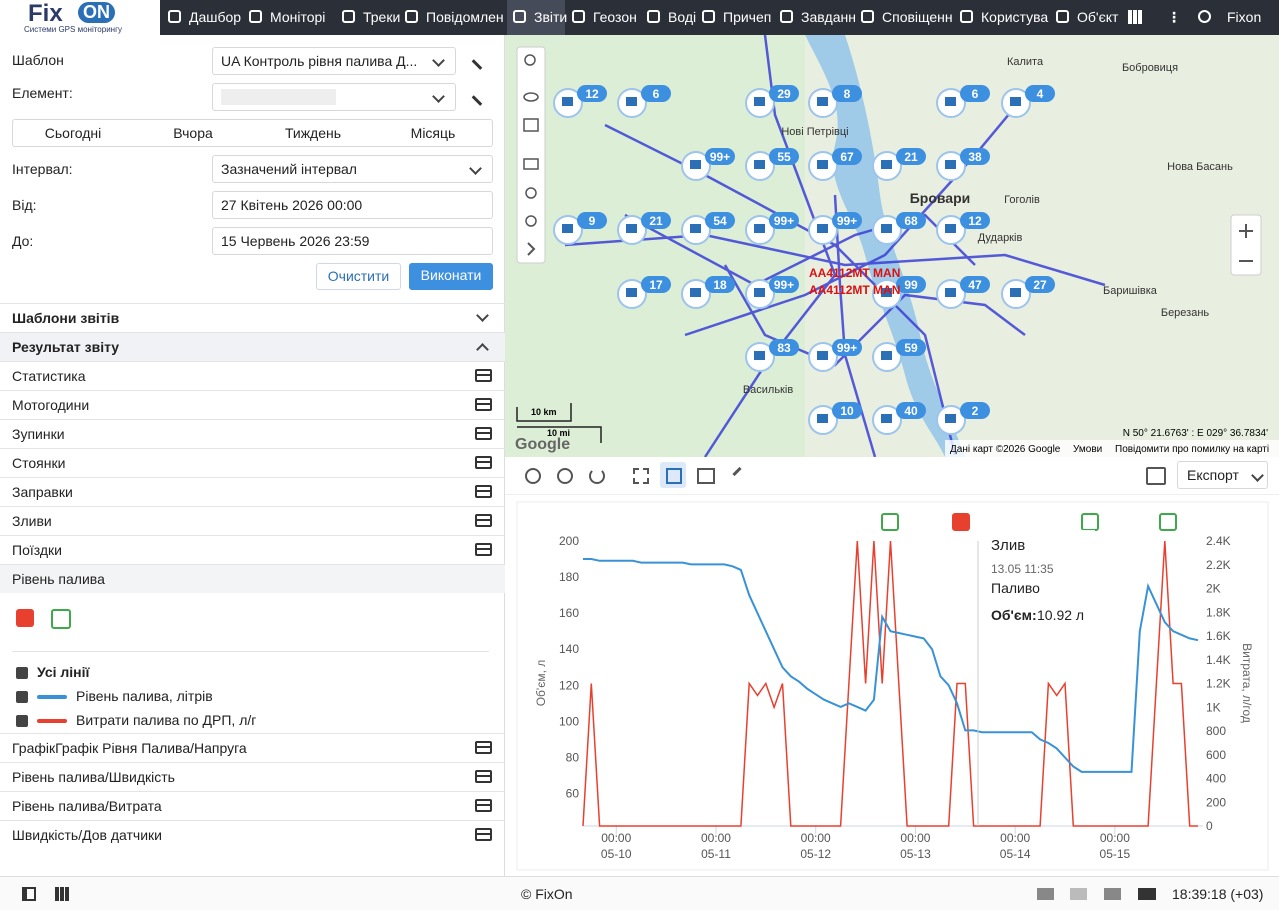 The height and width of the screenshot is (910, 1279). Describe the element at coordinates (597, 476) in the screenshot. I see `reset-icon` at that location.